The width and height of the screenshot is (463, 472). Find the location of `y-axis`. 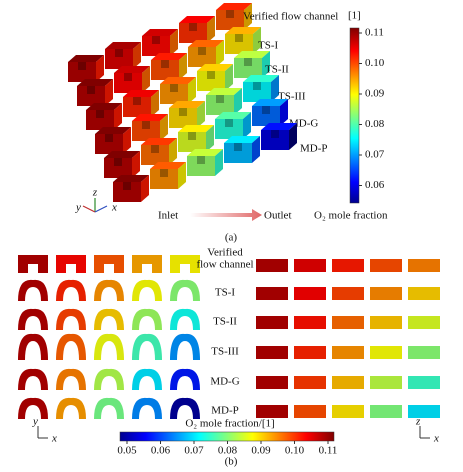

y-axis is located at coordinates (89, 209).